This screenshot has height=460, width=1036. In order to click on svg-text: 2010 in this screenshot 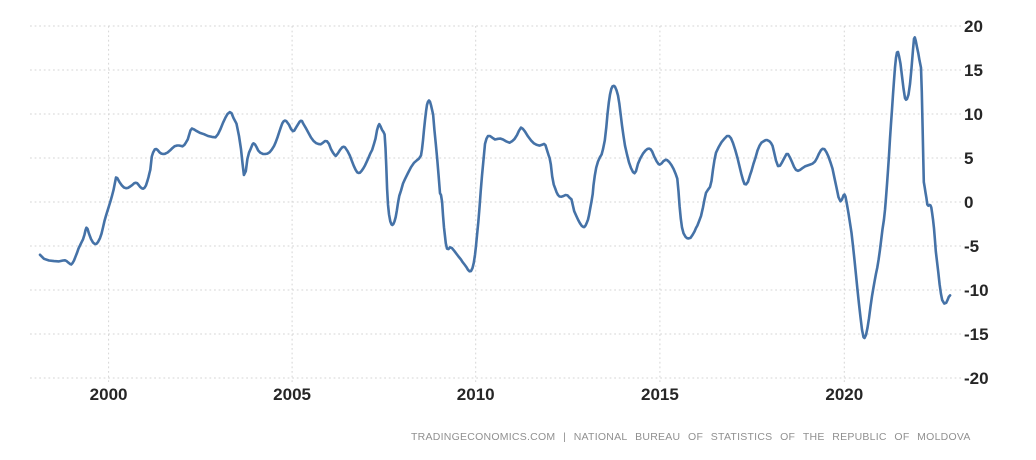, I will do `click(476, 394)`.